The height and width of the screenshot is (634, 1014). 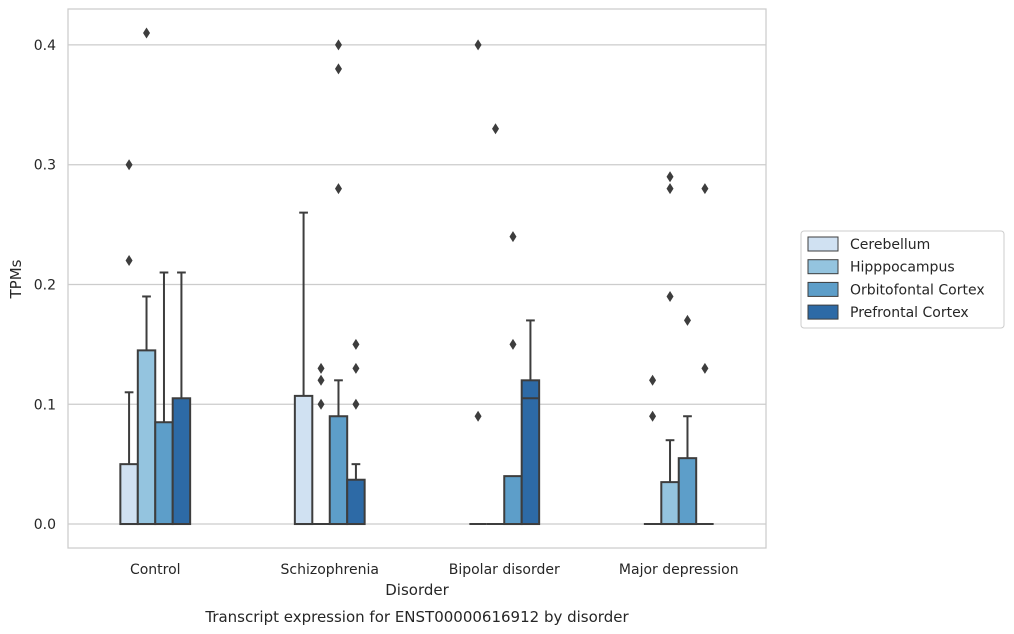 I want to click on y-axis-label: TPMs, so click(x=16, y=279).